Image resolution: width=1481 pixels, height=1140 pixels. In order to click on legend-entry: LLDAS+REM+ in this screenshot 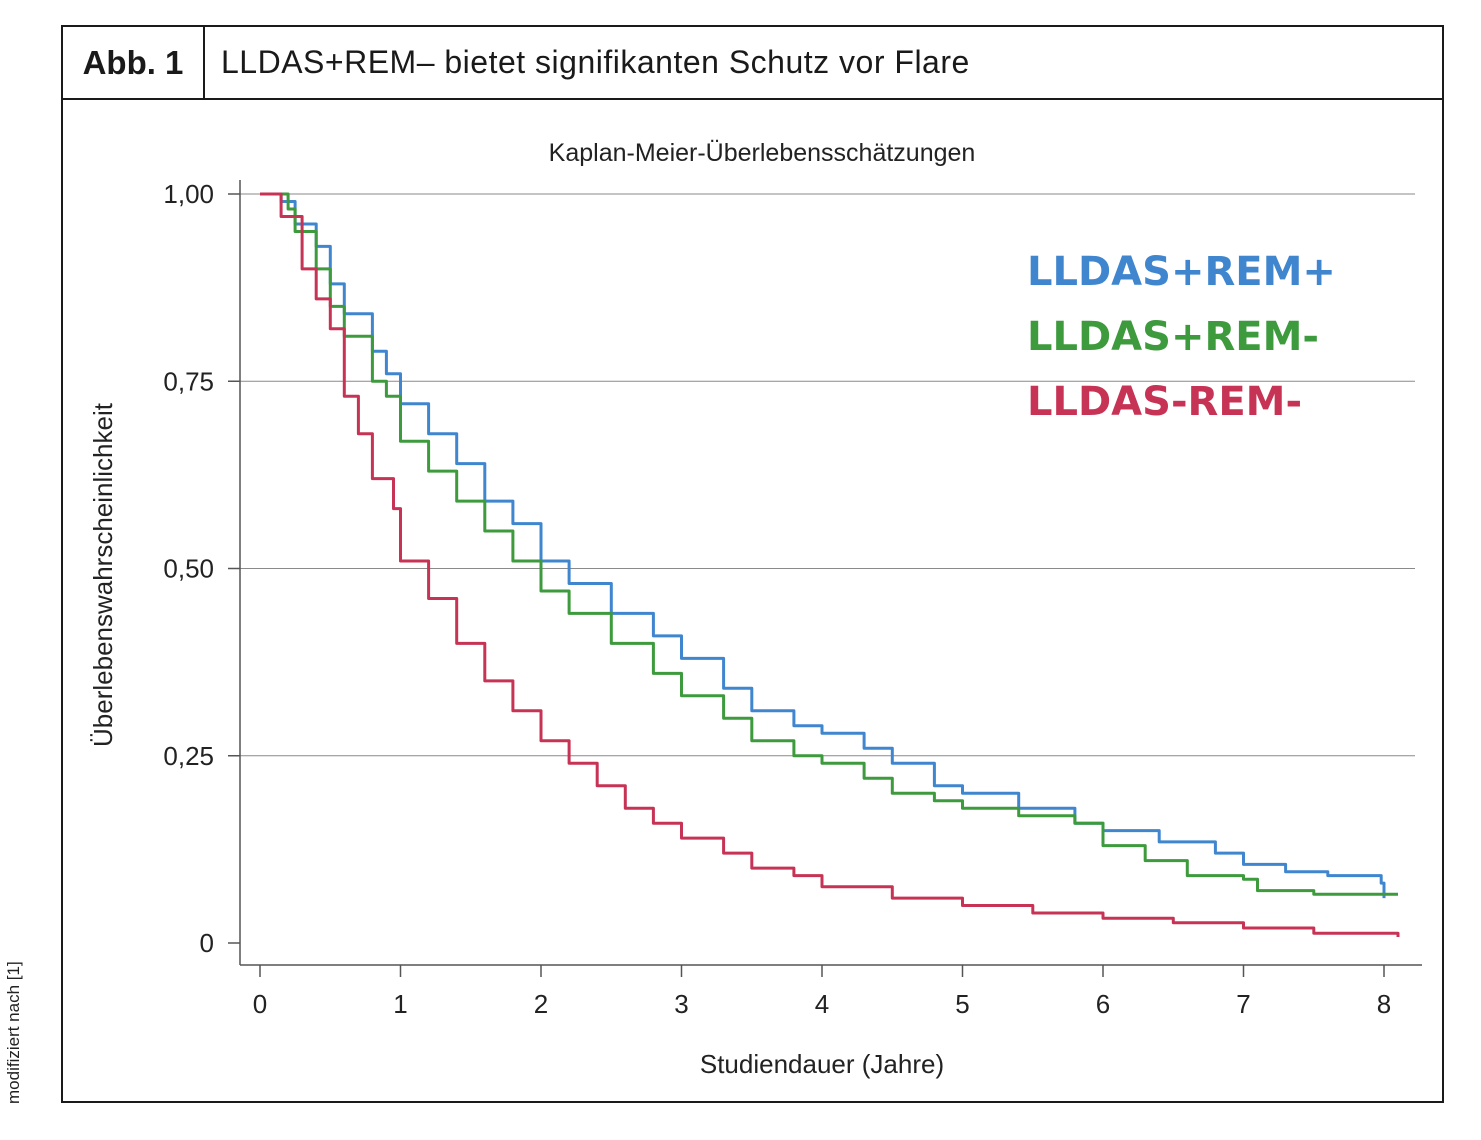, I will do `click(1181, 272)`.